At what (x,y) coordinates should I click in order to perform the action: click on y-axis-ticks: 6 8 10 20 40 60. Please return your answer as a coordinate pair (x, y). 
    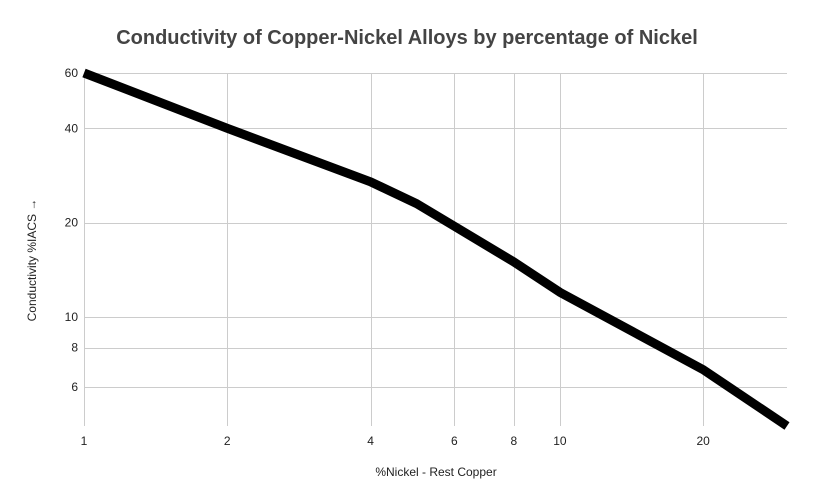
    Looking at the image, I should click on (72, 230).